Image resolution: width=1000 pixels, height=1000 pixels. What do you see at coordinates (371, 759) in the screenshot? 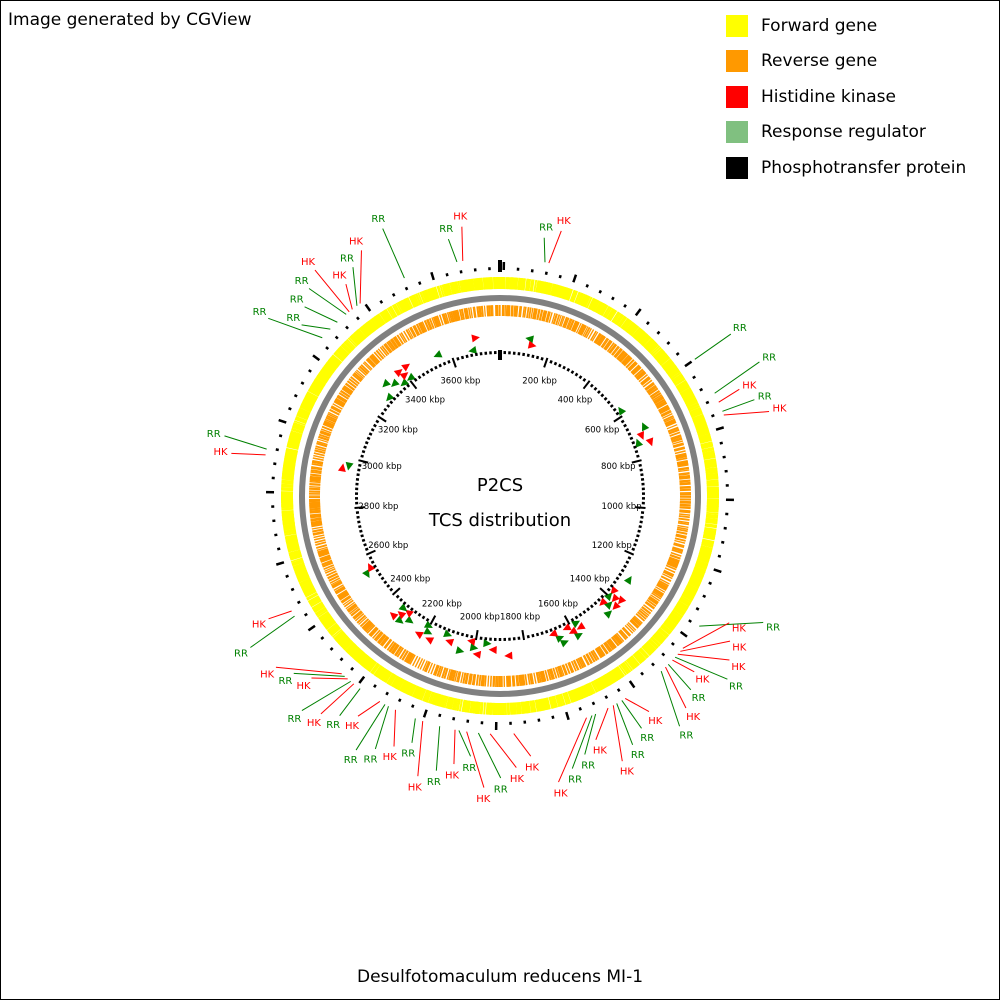
I see `callout-label: RR` at bounding box center [371, 759].